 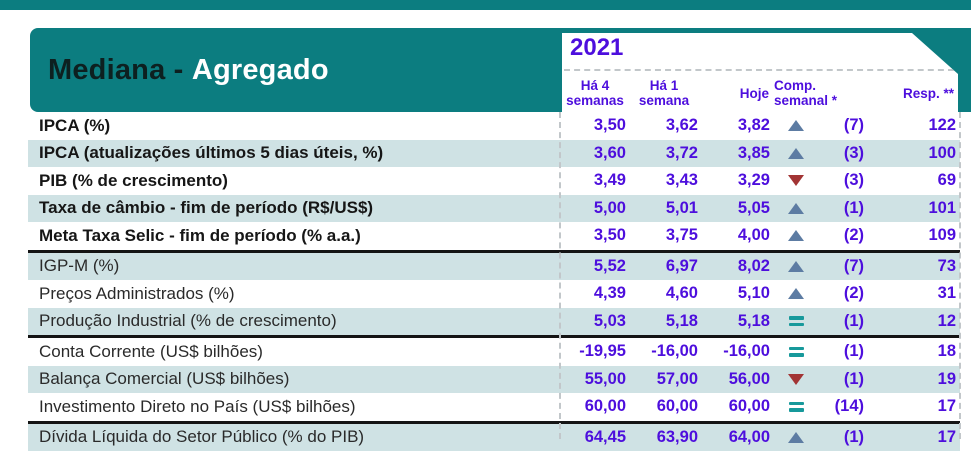 What do you see at coordinates (736, 266) in the screenshot?
I see `value-hoje: 8,02` at bounding box center [736, 266].